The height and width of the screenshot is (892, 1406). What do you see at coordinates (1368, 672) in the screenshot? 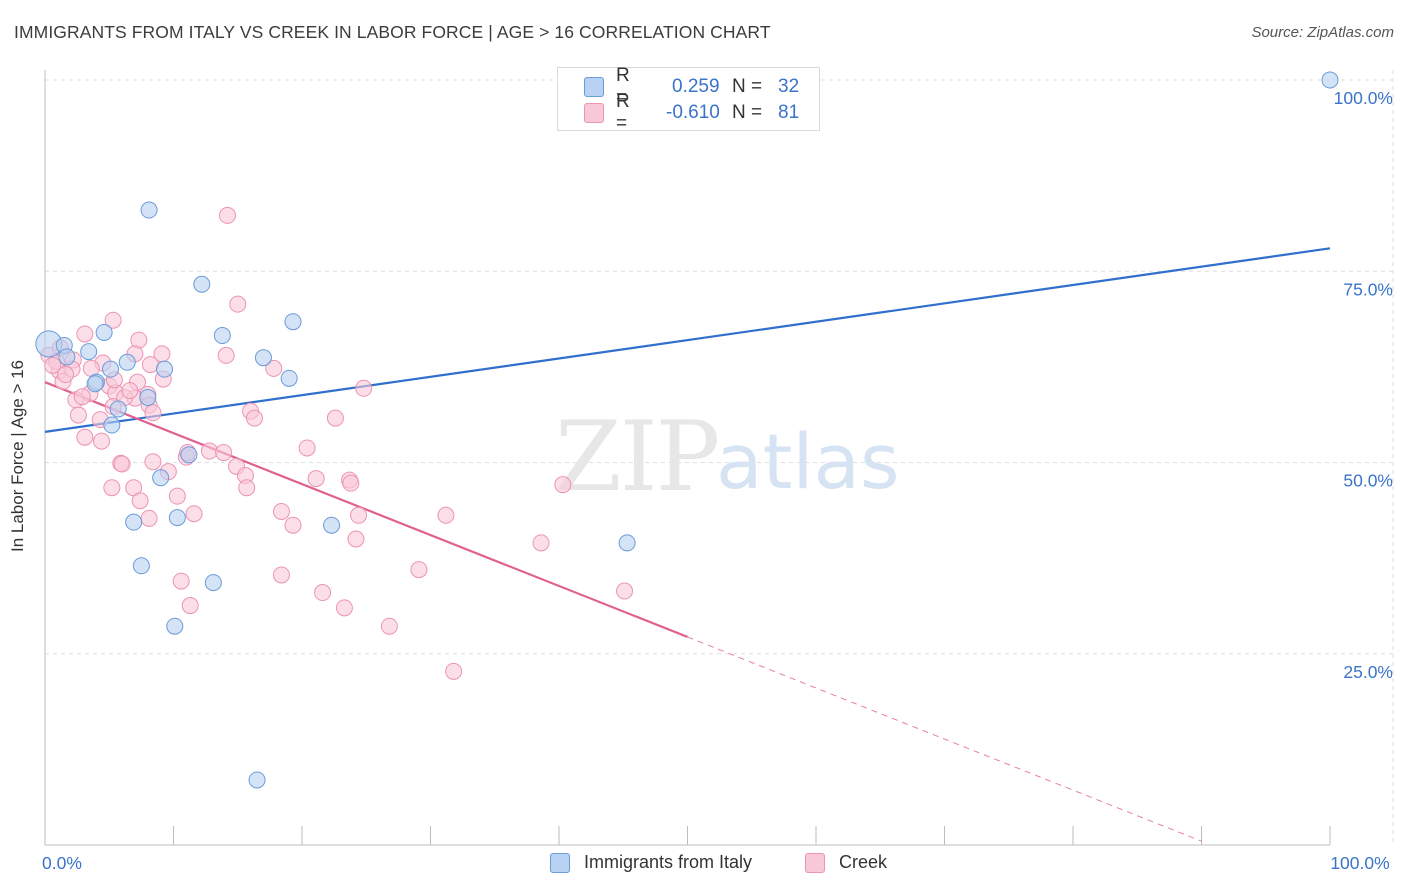
I see `y-tick-label: 25.0%` at bounding box center [1368, 672].